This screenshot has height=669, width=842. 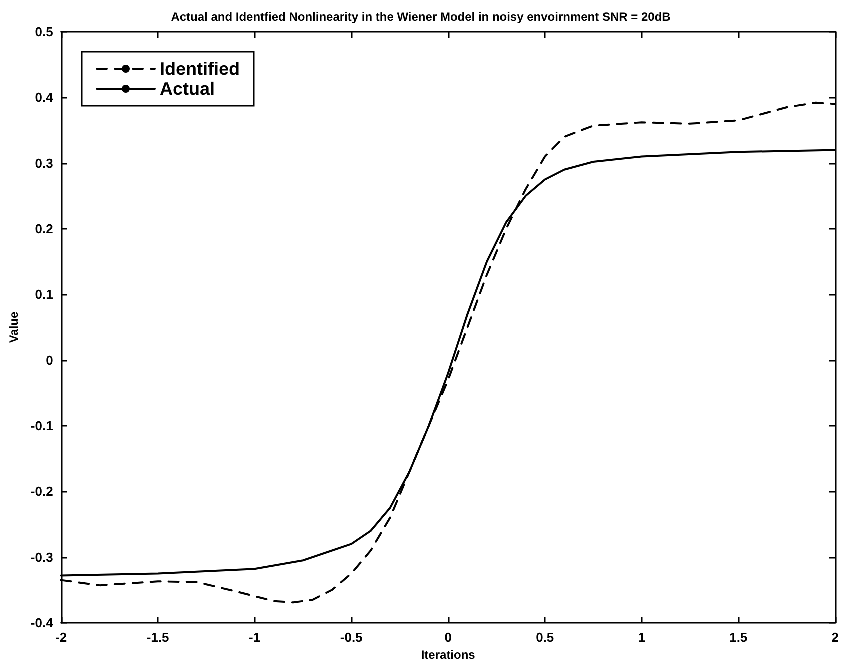 What do you see at coordinates (448, 637) in the screenshot?
I see `x-tick-label: 0` at bounding box center [448, 637].